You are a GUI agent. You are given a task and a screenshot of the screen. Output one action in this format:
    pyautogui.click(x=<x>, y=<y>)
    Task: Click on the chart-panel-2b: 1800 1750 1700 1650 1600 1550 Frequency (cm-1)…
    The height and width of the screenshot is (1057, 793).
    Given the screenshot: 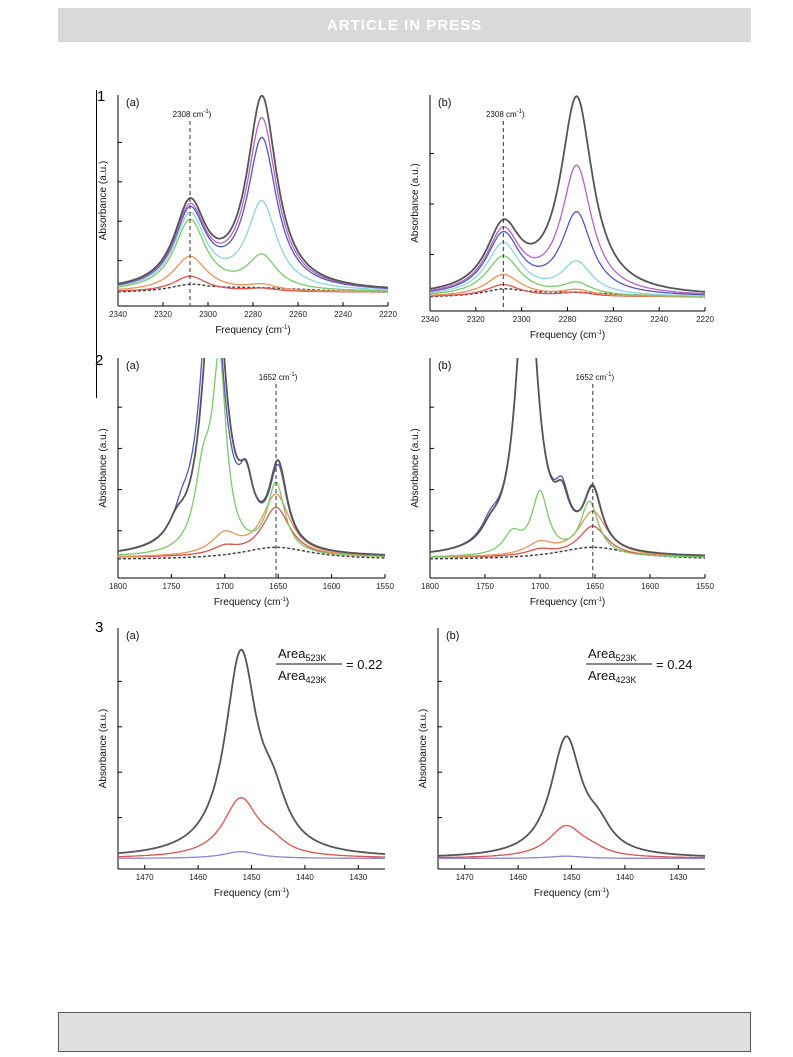 What is the action you would take?
    pyautogui.click(x=562, y=483)
    